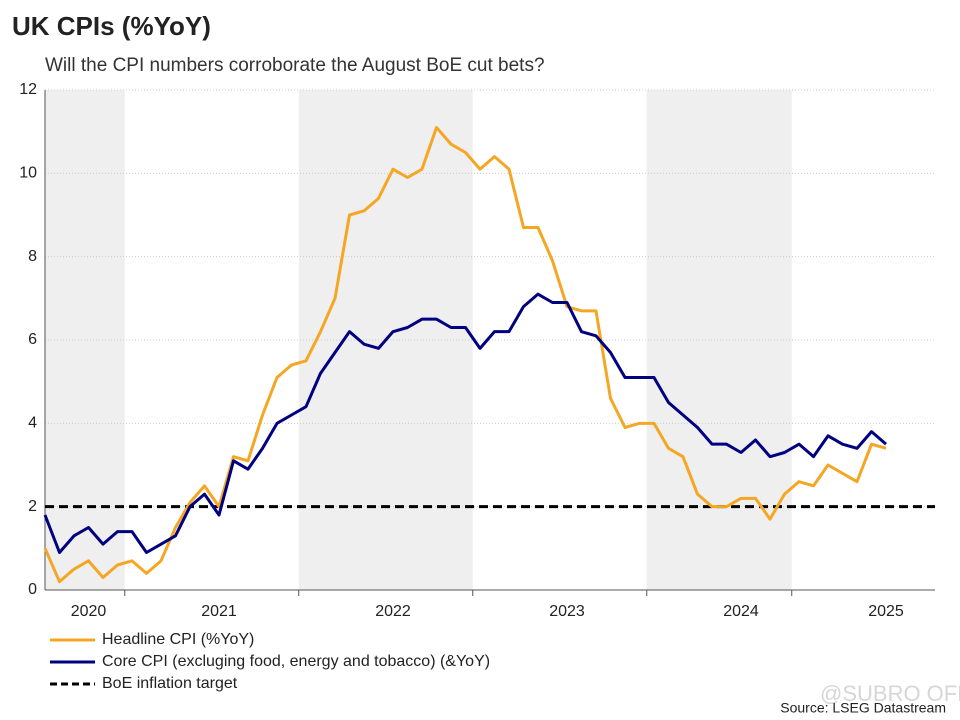 The width and height of the screenshot is (960, 720). What do you see at coordinates (170, 683) in the screenshot?
I see `legend-label: BoE inflation target` at bounding box center [170, 683].